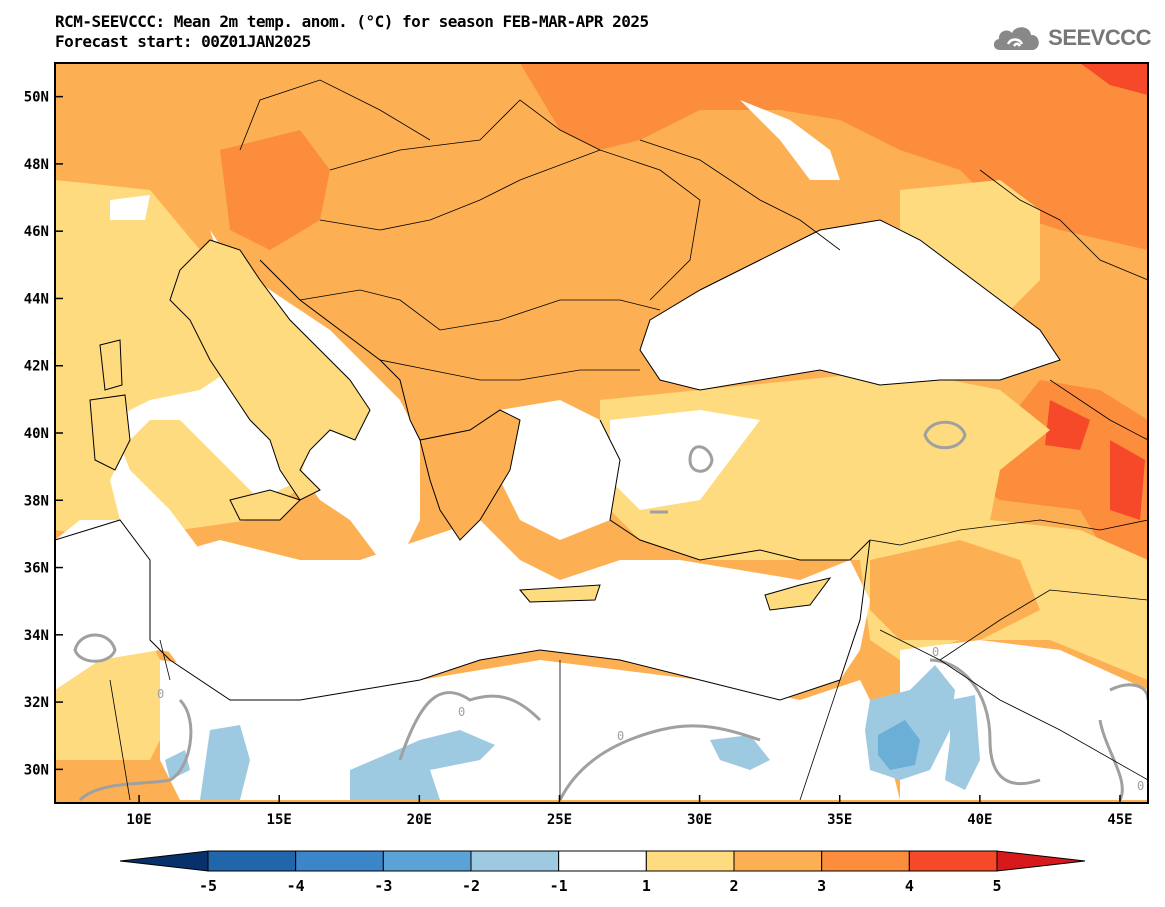 This screenshot has height=907, width=1165. What do you see at coordinates (95, 648) in the screenshot?
I see `contour-tunisia` at bounding box center [95, 648].